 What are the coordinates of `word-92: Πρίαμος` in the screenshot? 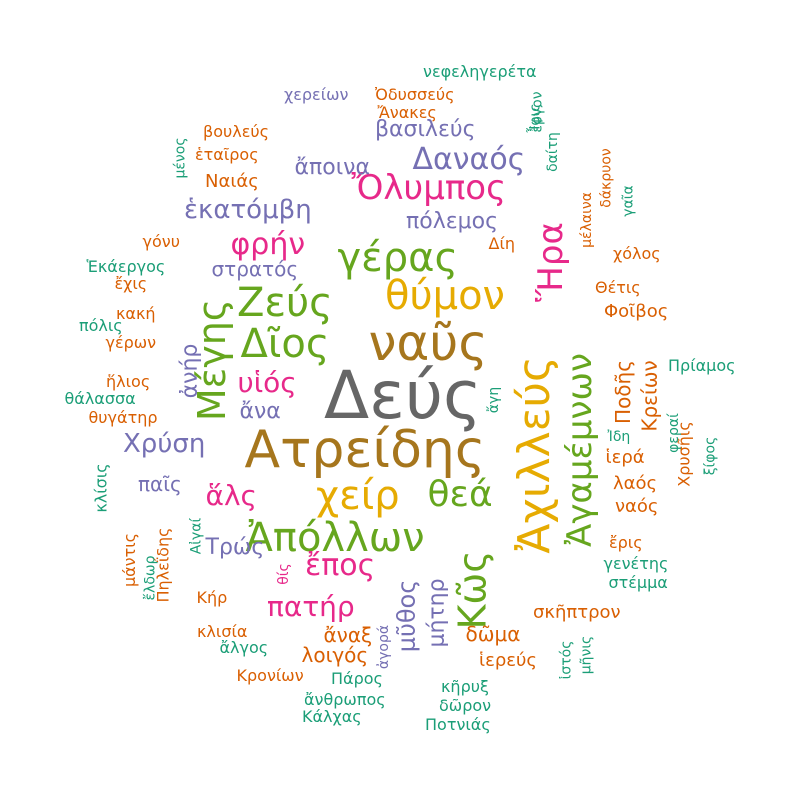 It's located at (702, 365).